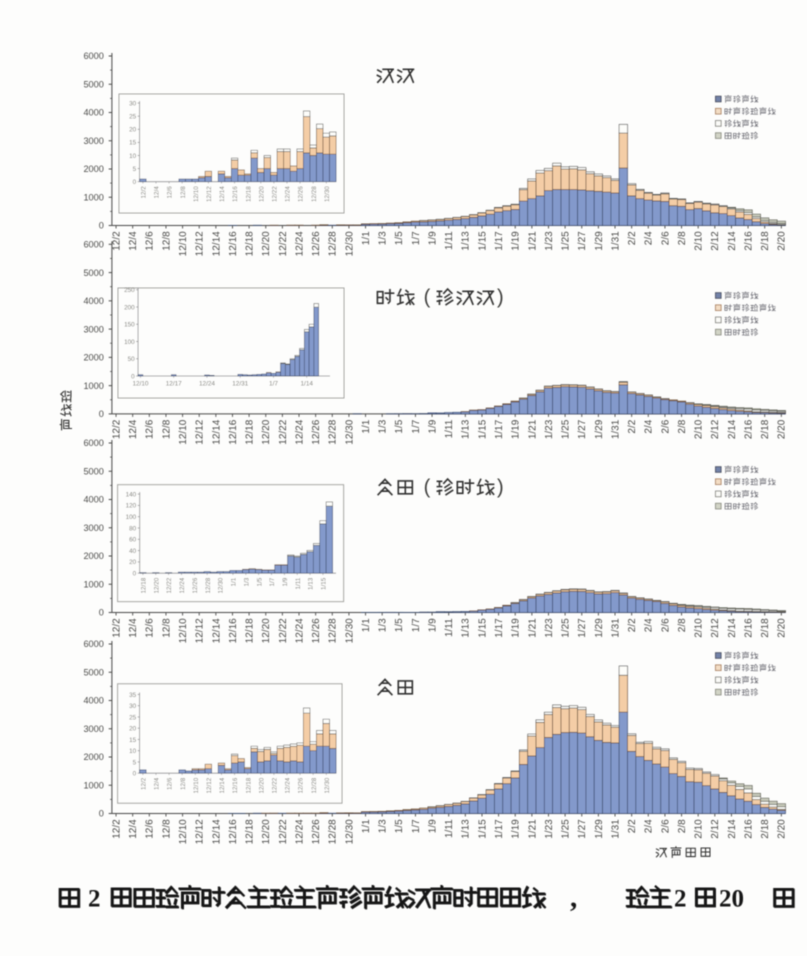 Image resolution: width=807 pixels, height=956 pixels. Describe the element at coordinates (516, 628) in the screenshot. I see `svg-text: 1/19` at that location.